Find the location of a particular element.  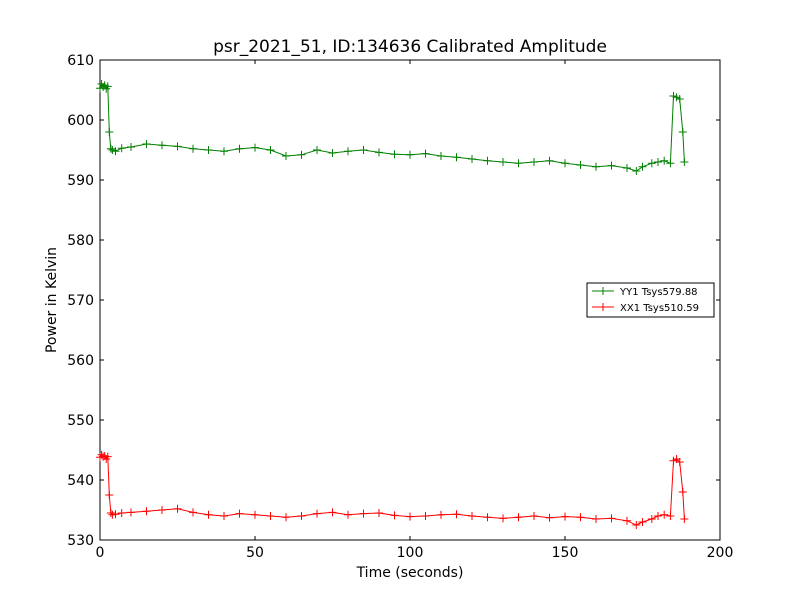

y-tick-label: 540 is located at coordinates (80, 481).